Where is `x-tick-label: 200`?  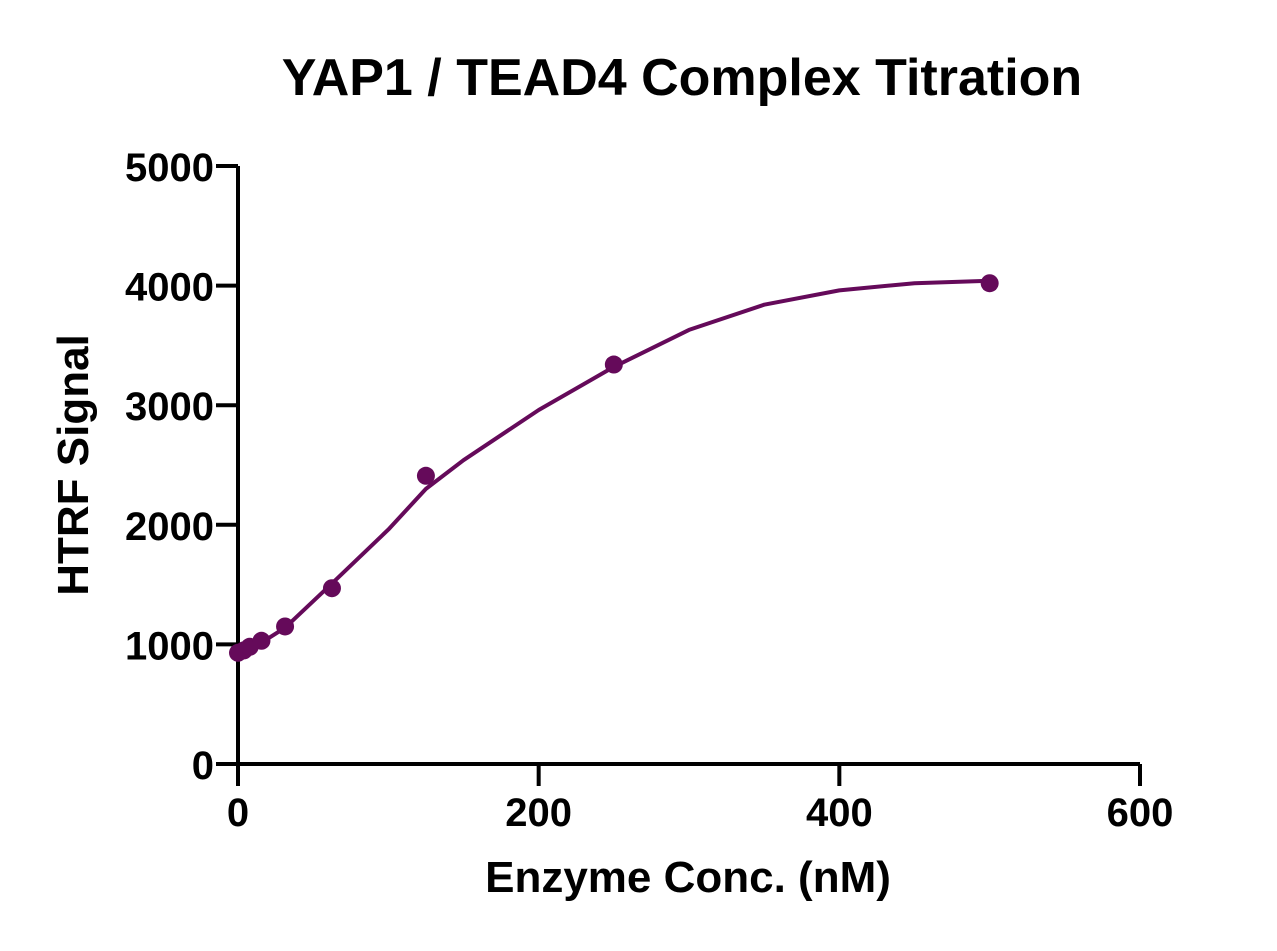
x-tick-label: 200 is located at coordinates (538, 813).